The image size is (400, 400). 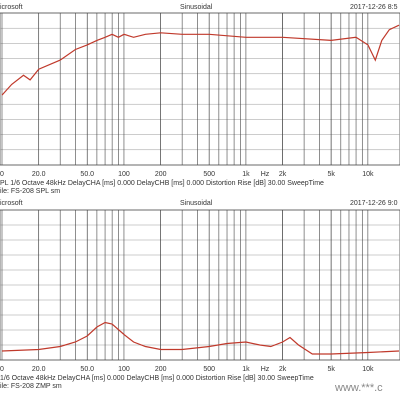 I want to click on header-right: 2017-12-26 8:5, so click(x=374, y=7).